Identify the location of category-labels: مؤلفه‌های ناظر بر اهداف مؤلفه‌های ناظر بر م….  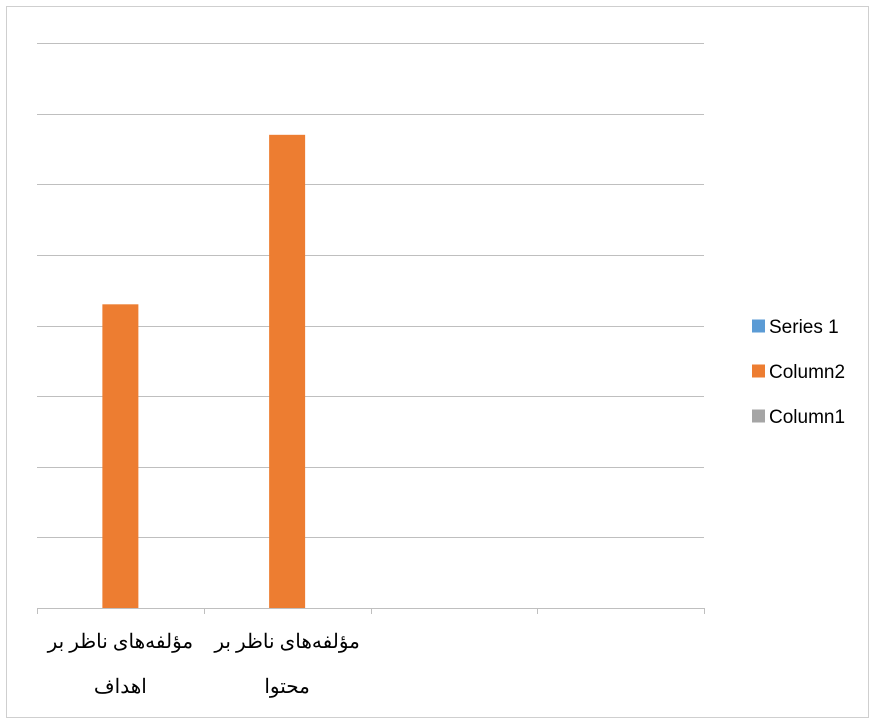
(203, 664).